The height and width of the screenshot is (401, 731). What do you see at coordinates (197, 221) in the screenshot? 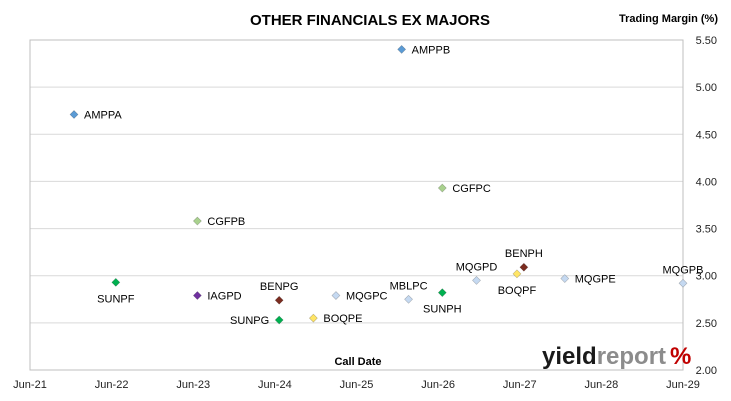
I see `scatter-point-cgfpb` at bounding box center [197, 221].